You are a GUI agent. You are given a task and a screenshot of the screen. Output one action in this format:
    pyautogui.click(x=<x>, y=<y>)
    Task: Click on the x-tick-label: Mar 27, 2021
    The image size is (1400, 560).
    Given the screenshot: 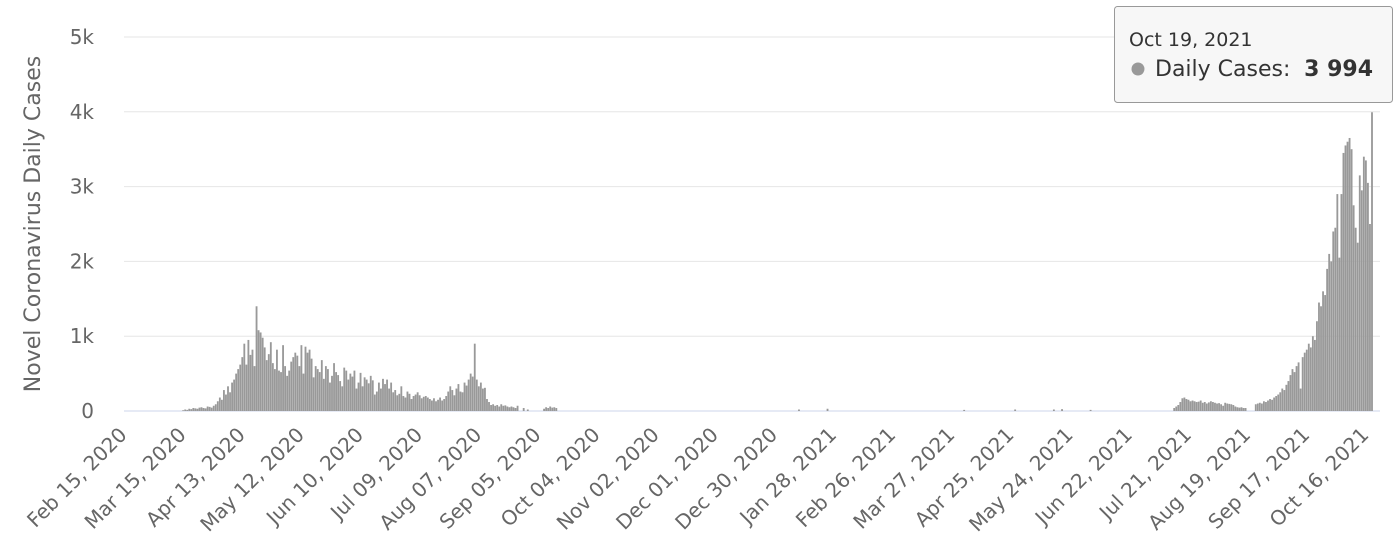 What is the action you would take?
    pyautogui.click(x=903, y=478)
    